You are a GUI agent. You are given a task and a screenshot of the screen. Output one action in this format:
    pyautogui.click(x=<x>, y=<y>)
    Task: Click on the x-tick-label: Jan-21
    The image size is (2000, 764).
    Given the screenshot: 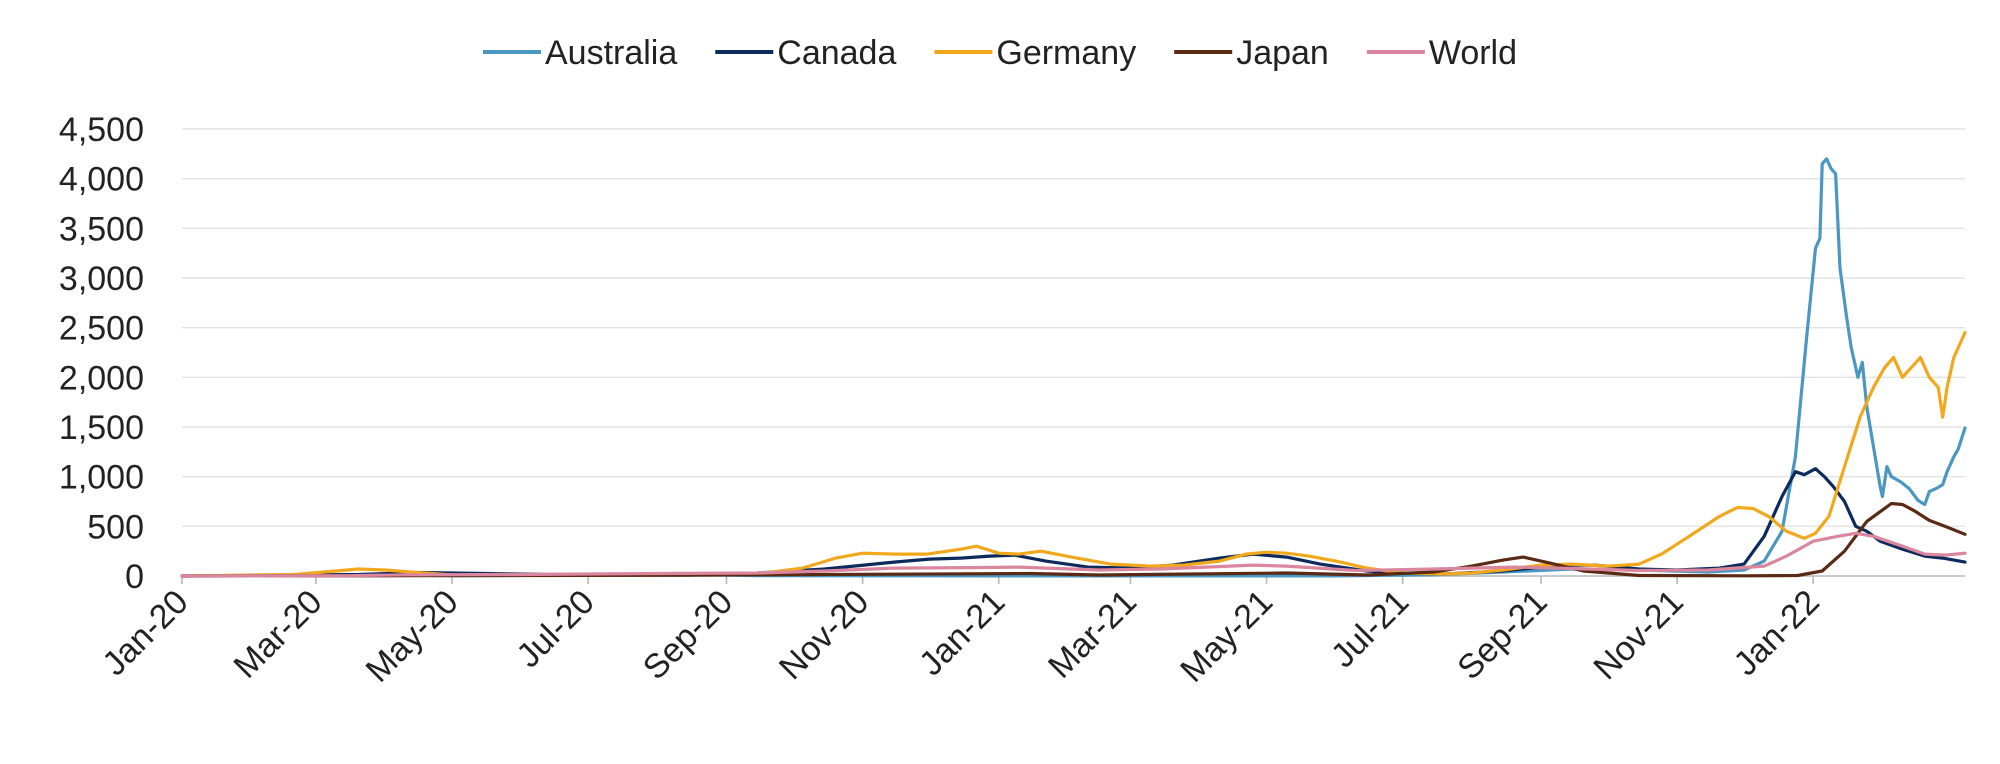 What is the action you would take?
    pyautogui.click(x=962, y=633)
    